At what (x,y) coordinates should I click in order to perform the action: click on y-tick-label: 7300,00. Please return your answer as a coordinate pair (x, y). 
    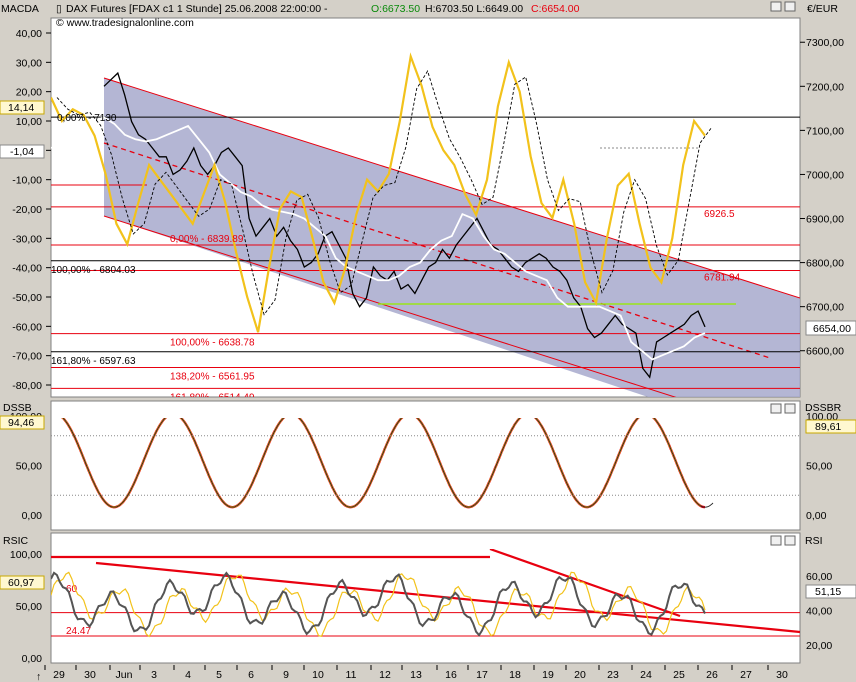
    Looking at the image, I should click on (825, 43).